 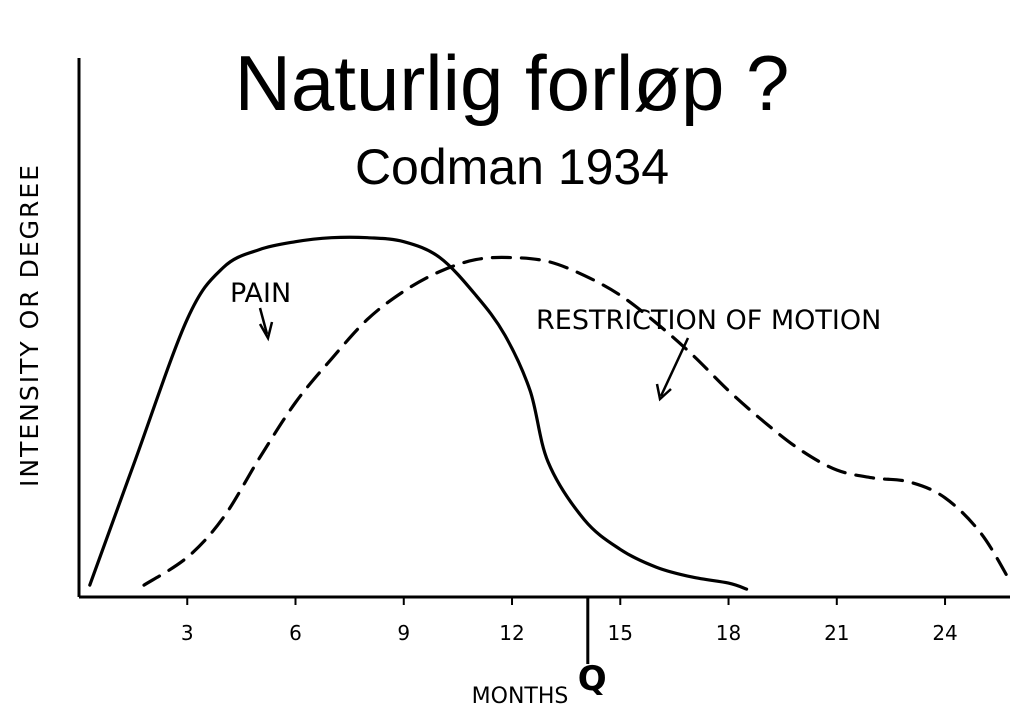 I want to click on x-tick-label: 18, so click(x=728, y=633).